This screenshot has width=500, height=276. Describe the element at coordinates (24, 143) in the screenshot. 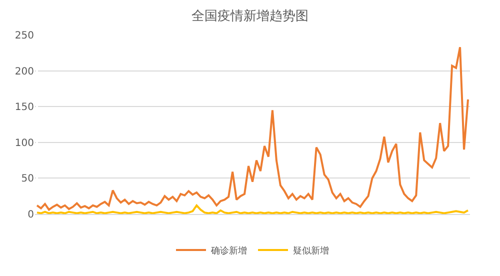

I see `y-tick-label: 100` at that location.